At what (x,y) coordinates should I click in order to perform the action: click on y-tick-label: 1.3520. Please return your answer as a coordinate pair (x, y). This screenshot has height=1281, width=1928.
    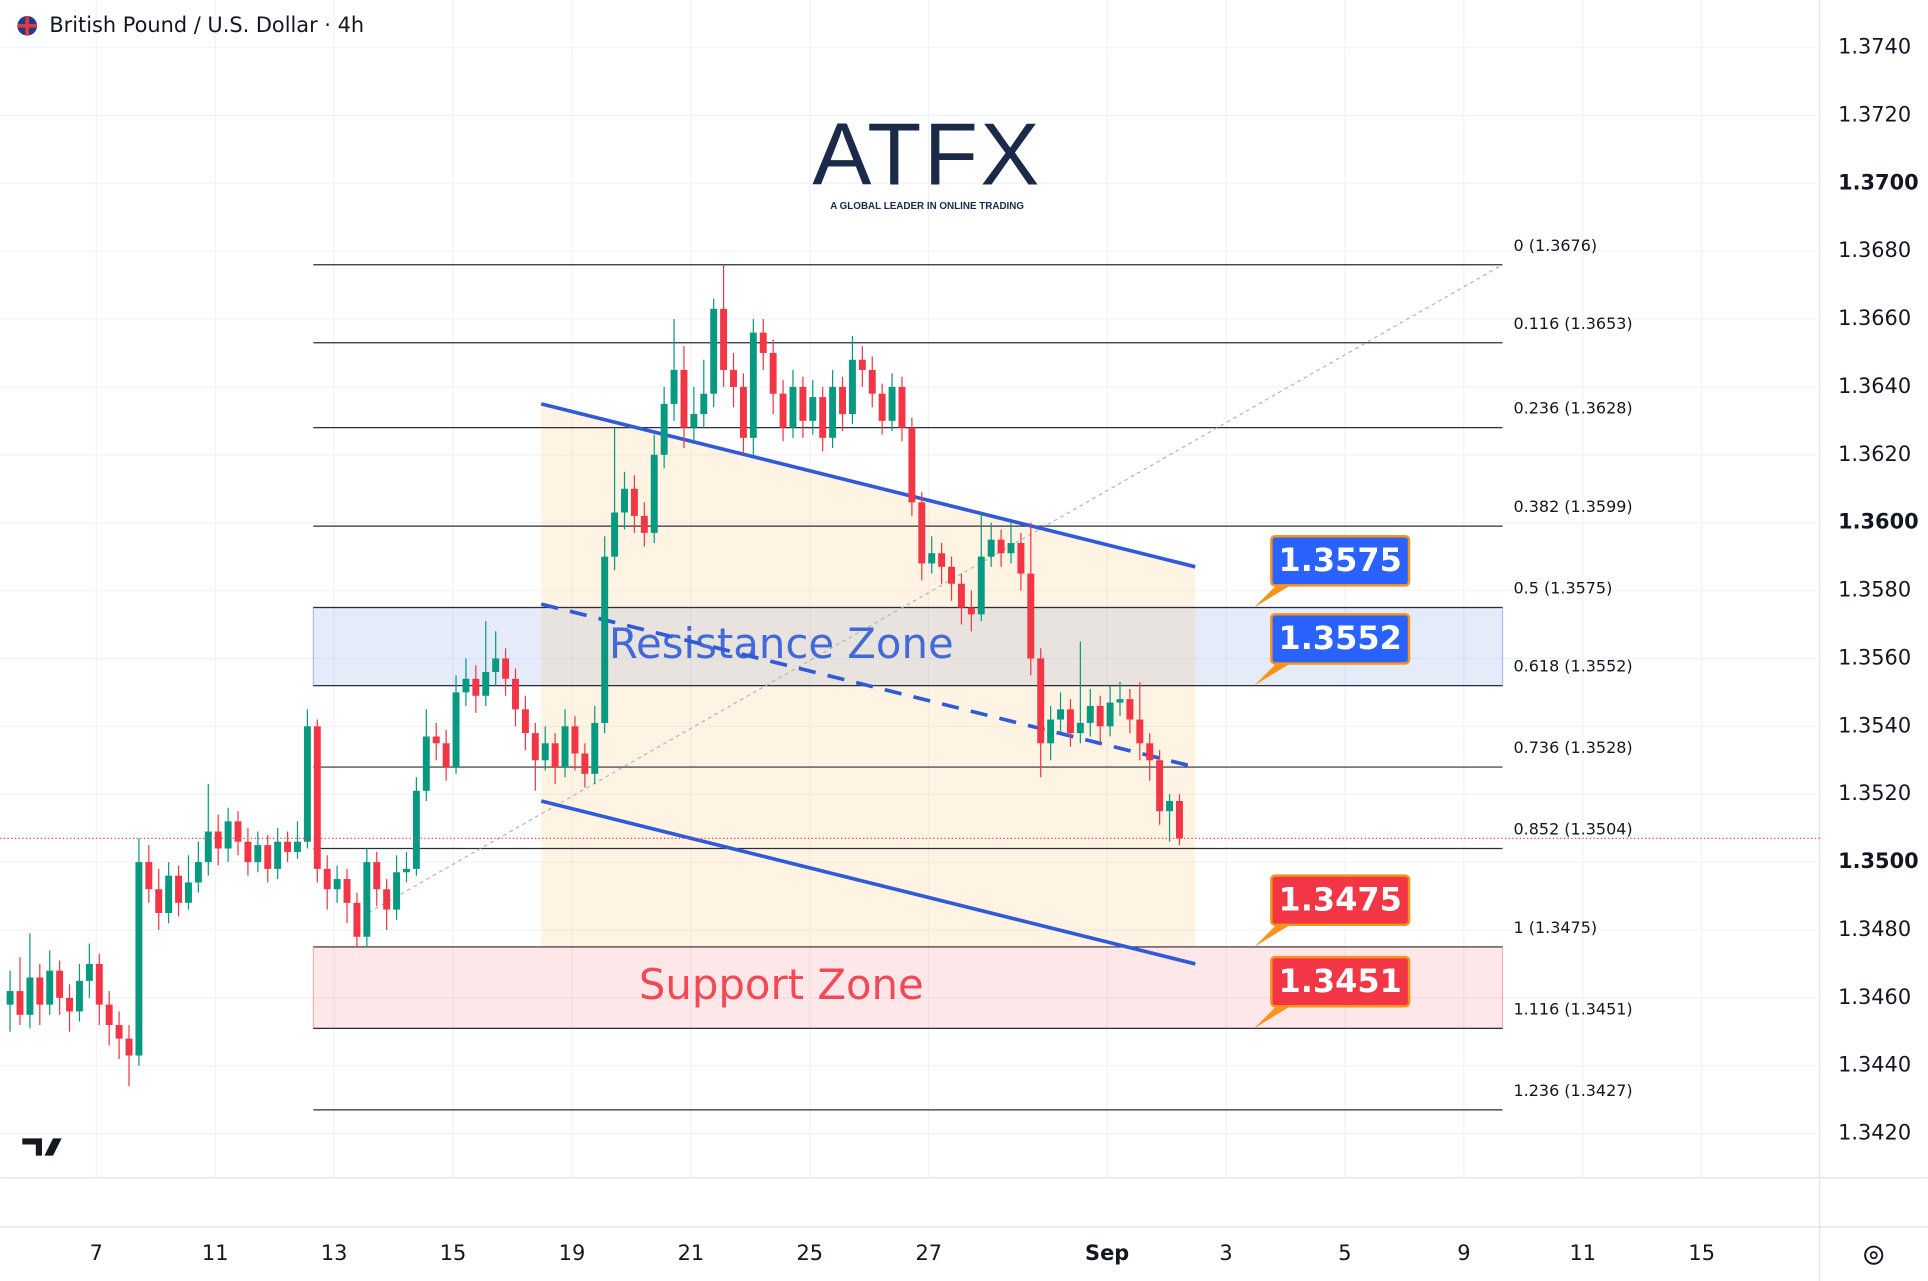
    Looking at the image, I should click on (1874, 793).